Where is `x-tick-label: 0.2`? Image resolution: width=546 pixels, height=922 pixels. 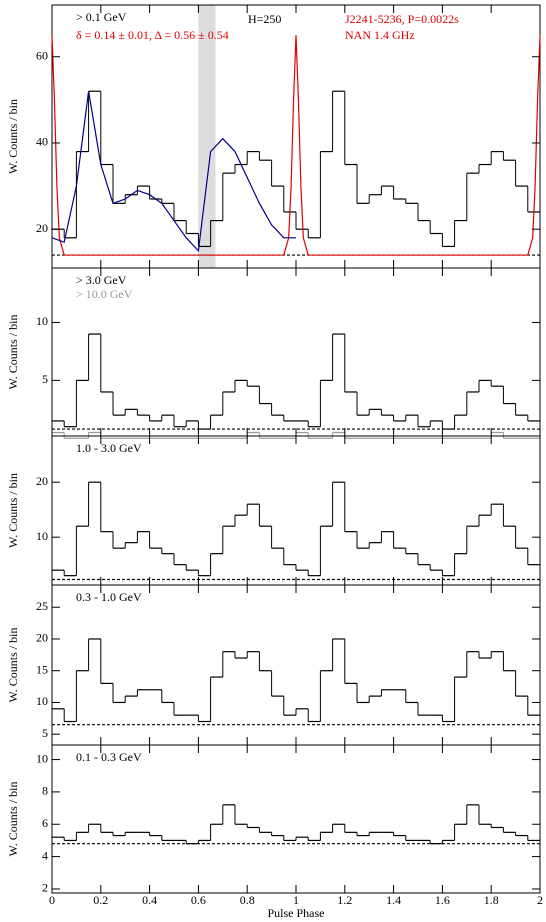 x-tick-label: 0.2 is located at coordinates (100, 900).